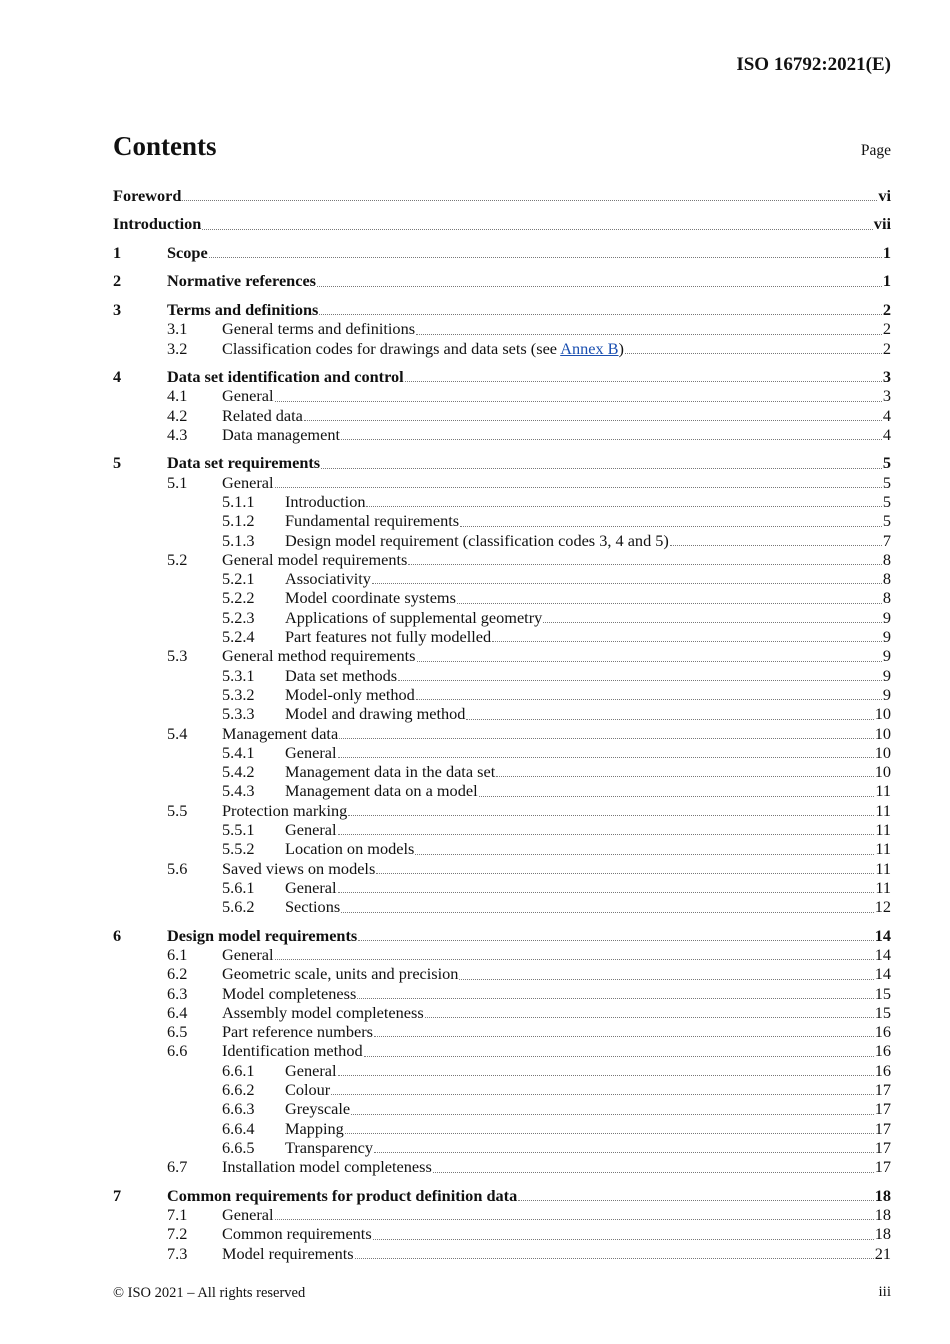  What do you see at coordinates (882, 993) in the screenshot?
I see `toc-page-number: 15` at bounding box center [882, 993].